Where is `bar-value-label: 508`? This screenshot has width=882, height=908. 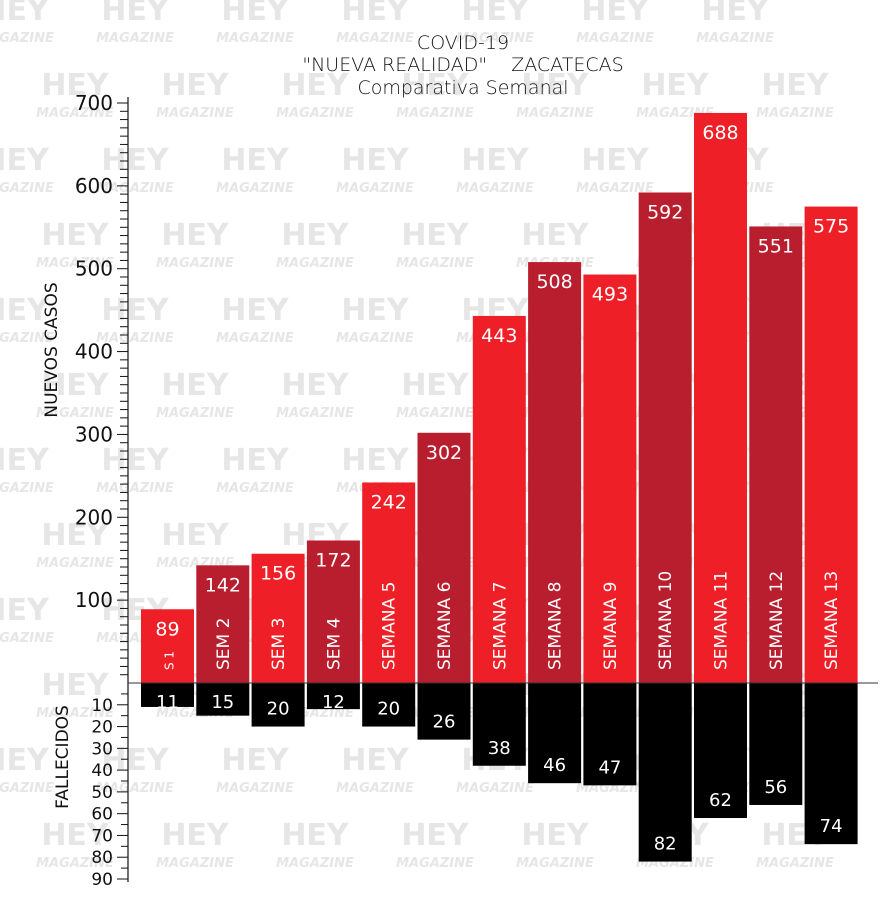
bar-value-label: 508 is located at coordinates (554, 282).